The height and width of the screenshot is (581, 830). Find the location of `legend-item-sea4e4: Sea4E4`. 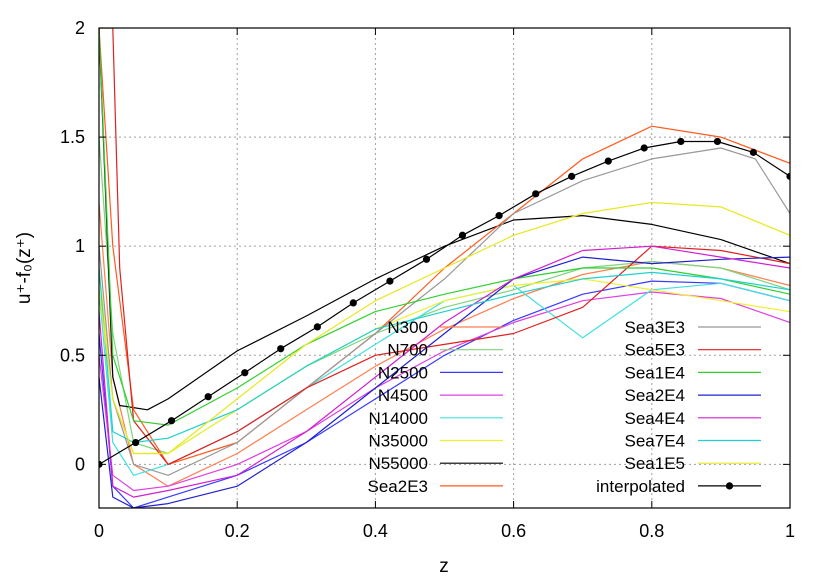

legend-item-sea4e4: Sea4E4 is located at coordinates (693, 418).